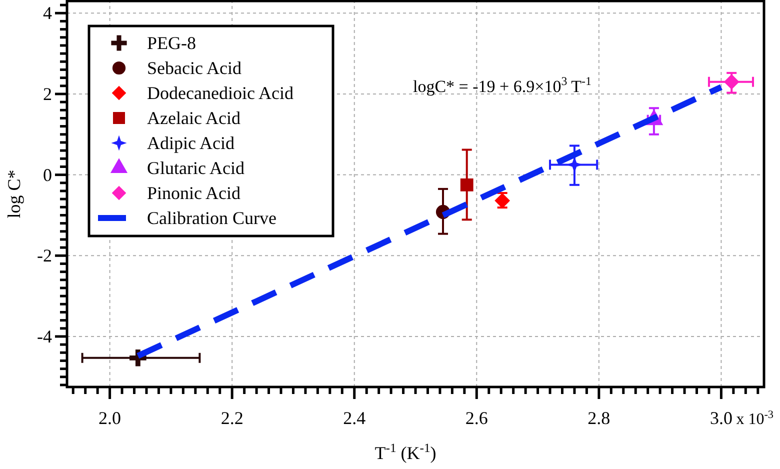 The image size is (780, 469). I want to click on x-tick-label: 2.8, so click(599, 418).